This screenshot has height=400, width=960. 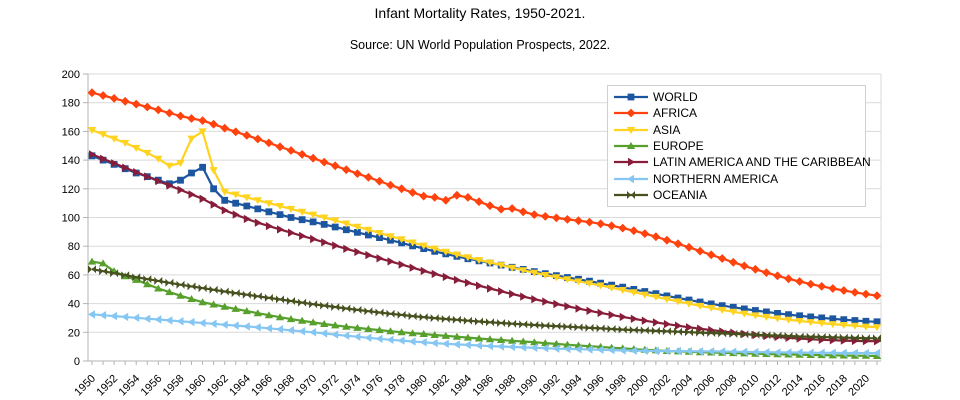 What do you see at coordinates (152, 386) in the screenshot?
I see `x-tick-label: 1956` at bounding box center [152, 386].